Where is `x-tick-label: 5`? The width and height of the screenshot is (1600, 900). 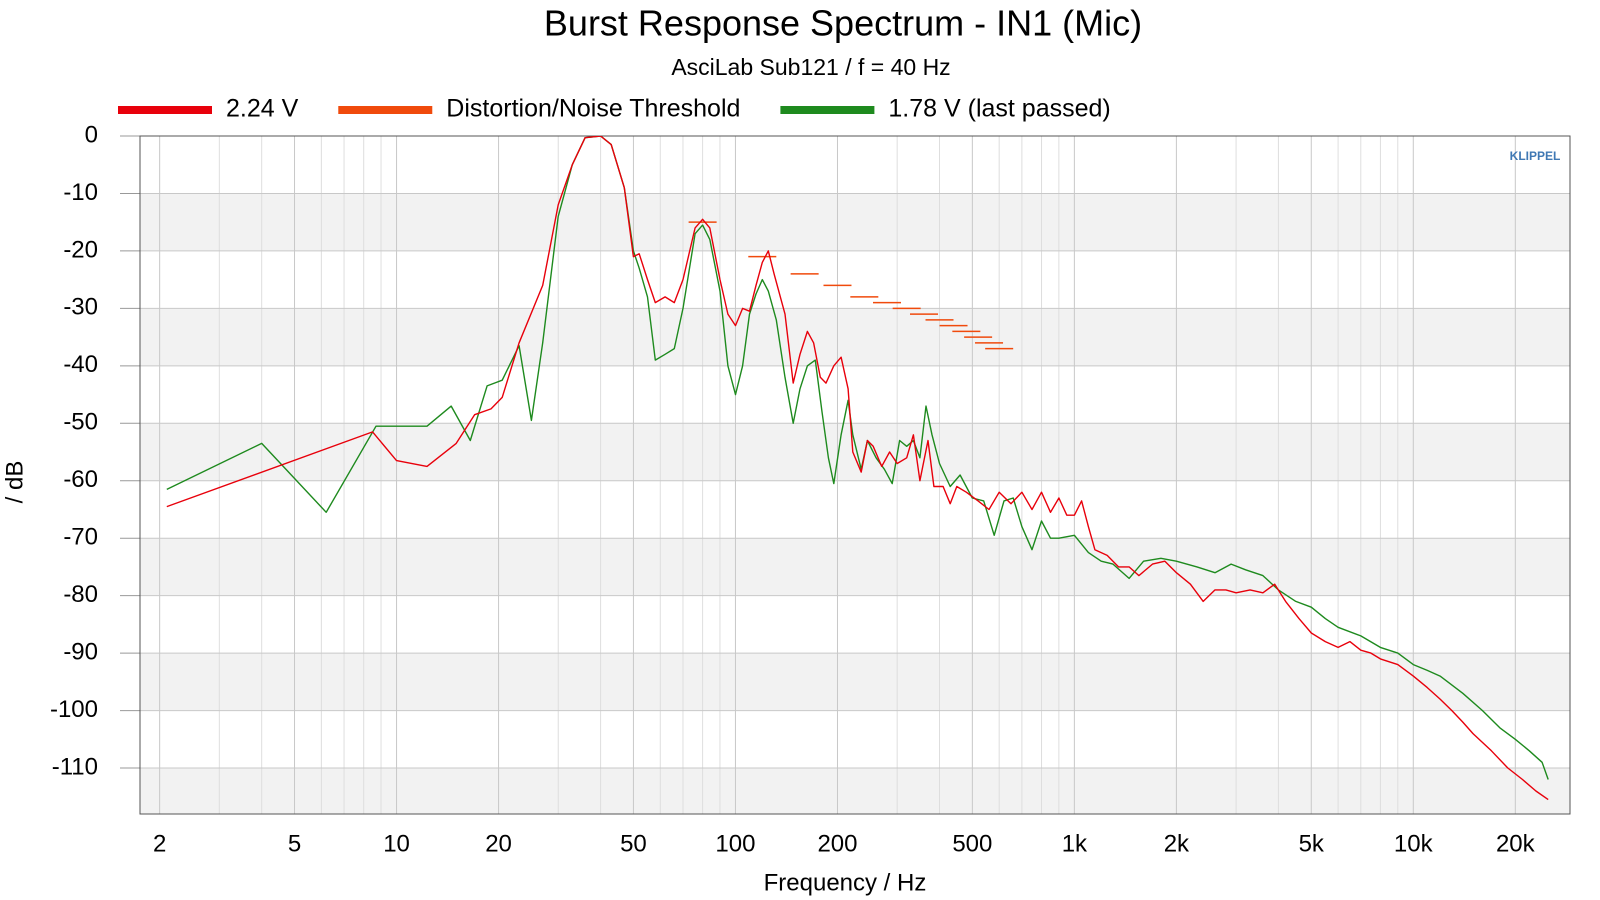
x-tick-label: 5 is located at coordinates (294, 843).